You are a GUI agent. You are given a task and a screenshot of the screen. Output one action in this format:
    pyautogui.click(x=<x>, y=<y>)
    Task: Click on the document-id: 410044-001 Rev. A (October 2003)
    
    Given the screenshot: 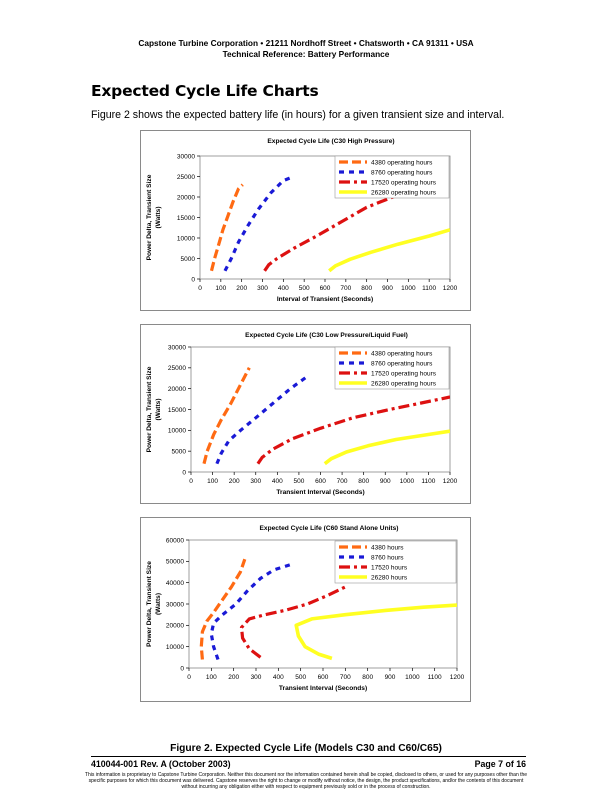 What is the action you would take?
    pyautogui.click(x=161, y=764)
    